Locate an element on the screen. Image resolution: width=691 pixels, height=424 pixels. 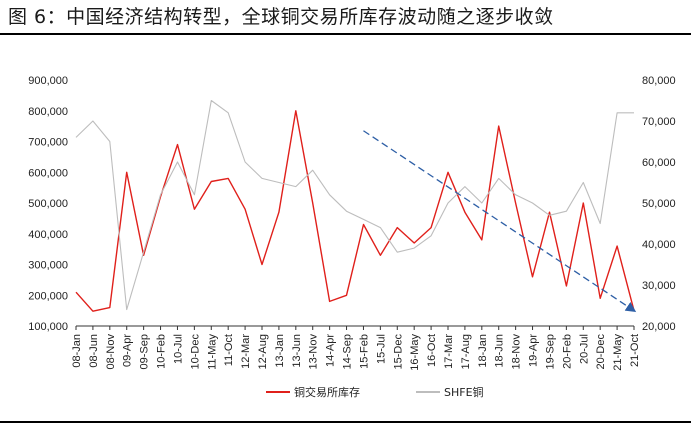
right-tick-label: 50,000 is located at coordinates (659, 204).